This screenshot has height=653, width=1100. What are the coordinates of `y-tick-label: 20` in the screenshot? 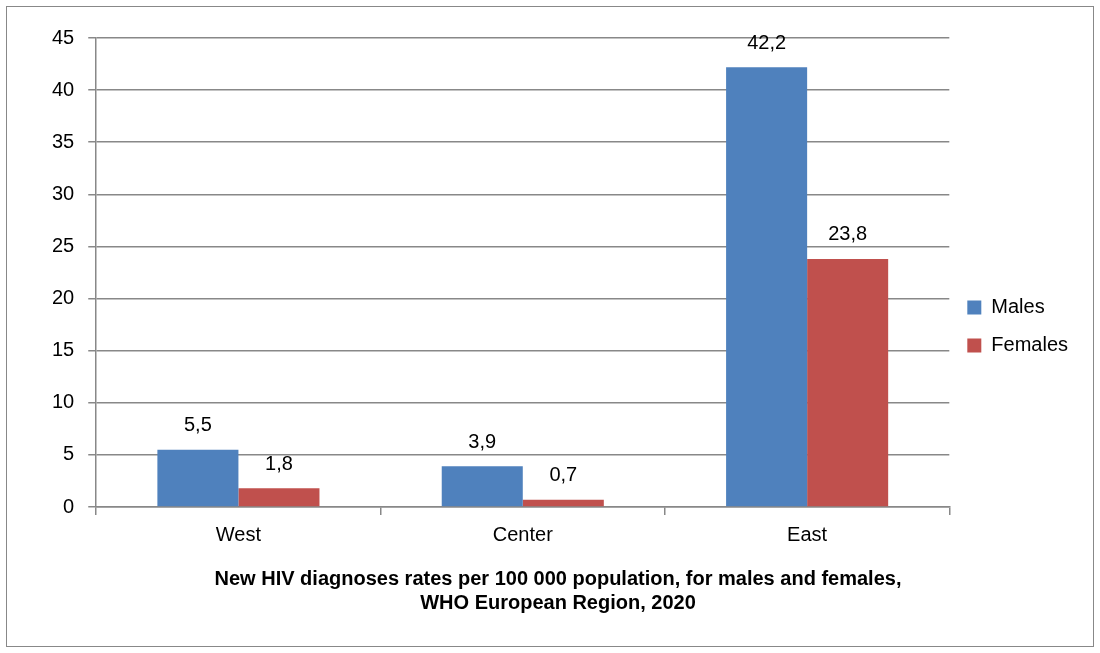 It's located at (63, 297).